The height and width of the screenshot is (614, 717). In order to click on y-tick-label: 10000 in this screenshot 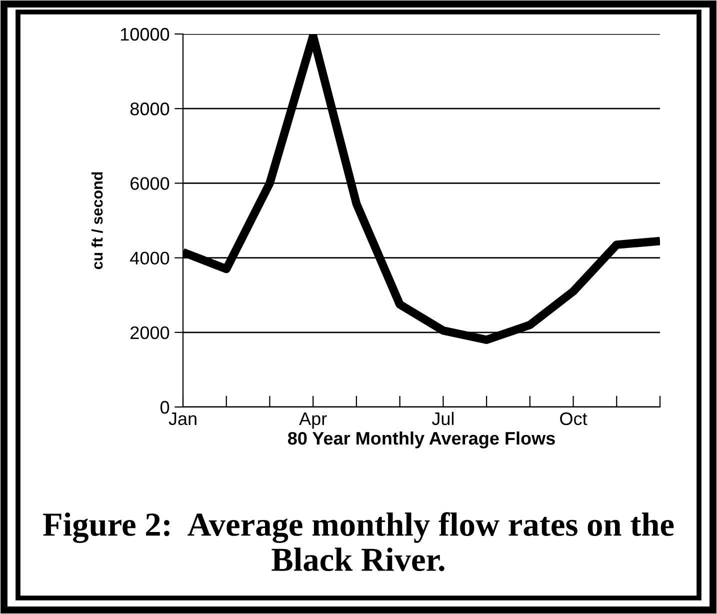, I will do `click(145, 34)`.